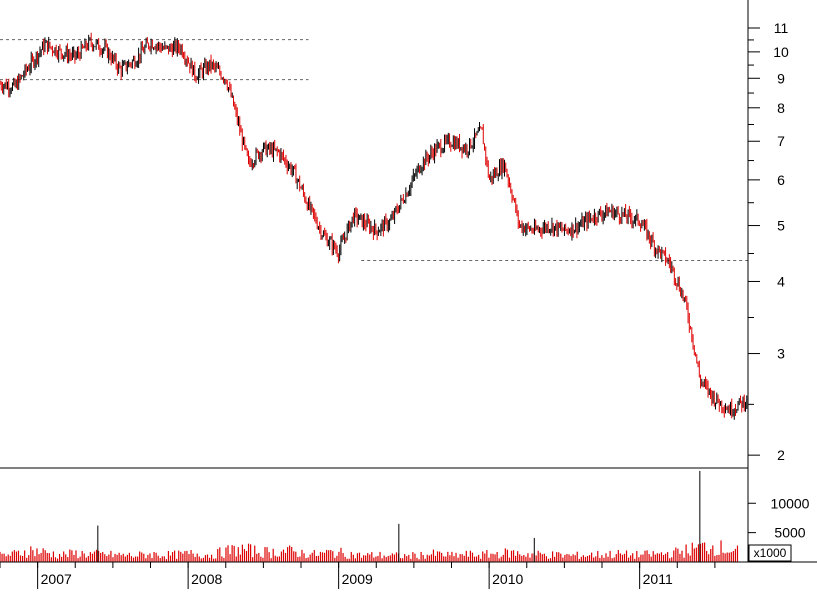 The height and width of the screenshot is (594, 817). What do you see at coordinates (357, 579) in the screenshot?
I see `year-label: 2009` at bounding box center [357, 579].